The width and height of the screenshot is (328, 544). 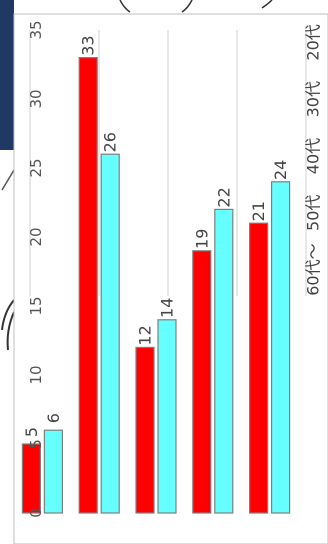 What do you see at coordinates (145, 335) in the screenshot?
I see `data-label: 12` at bounding box center [145, 335].